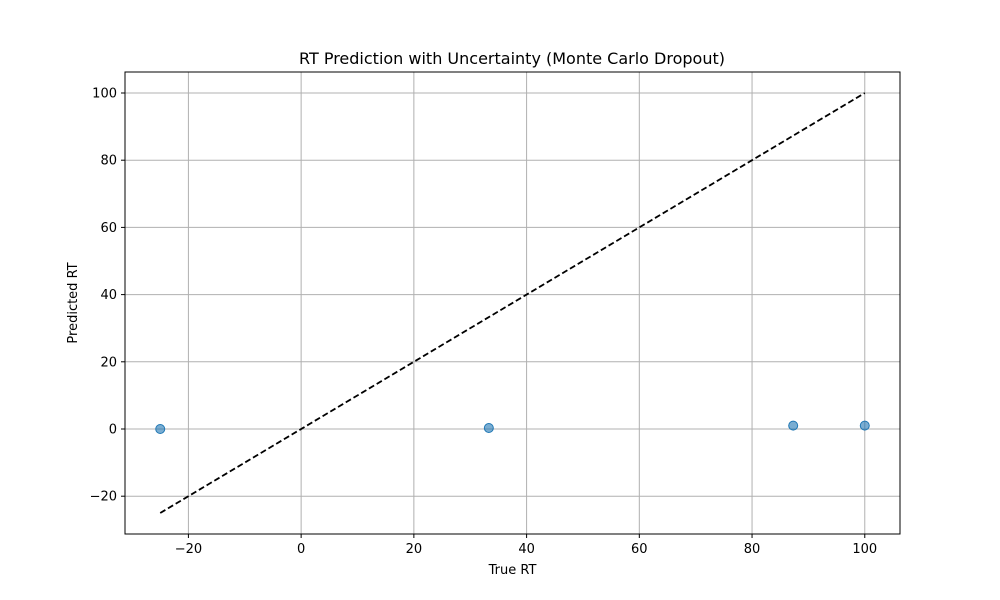  I want to click on y-axis-ticks: −20 0 20 40 60 80 100, so click(107, 296).